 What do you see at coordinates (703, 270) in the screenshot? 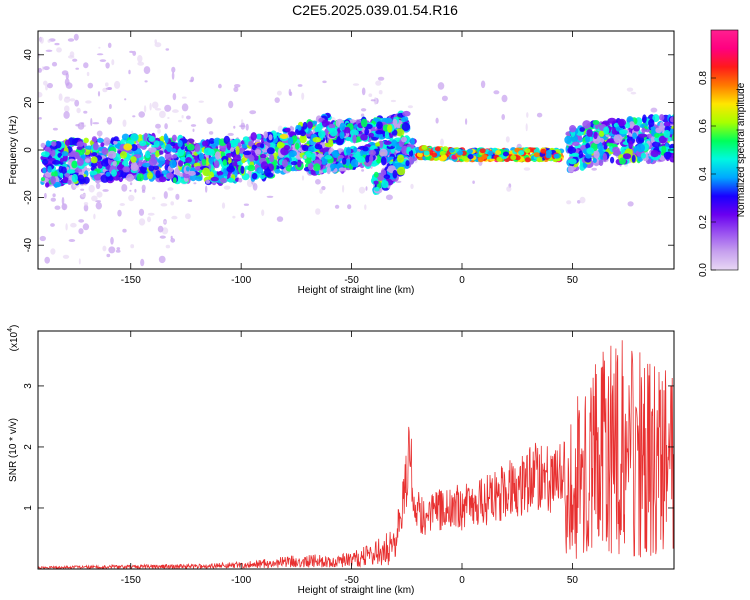
I see `colorbar-tick-label: 0.0` at bounding box center [703, 270].